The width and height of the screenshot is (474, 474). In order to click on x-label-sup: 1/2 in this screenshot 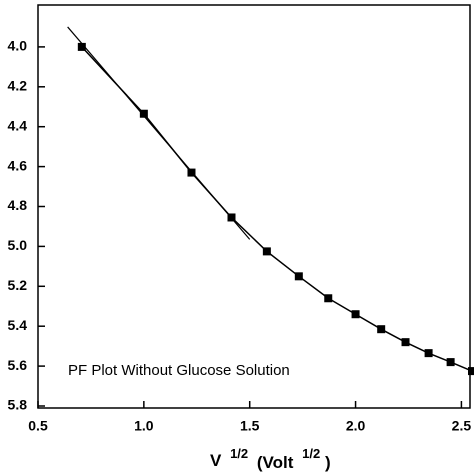, I will do `click(239, 453)`.